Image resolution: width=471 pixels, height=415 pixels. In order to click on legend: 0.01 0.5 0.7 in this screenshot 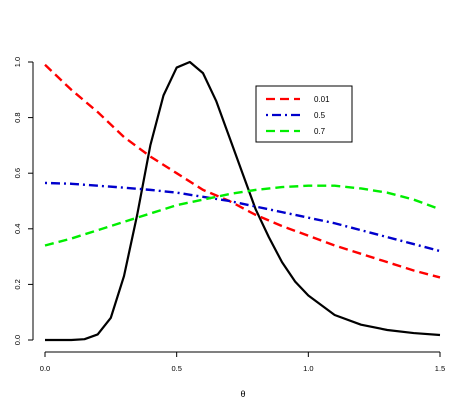, I will do `click(304, 114)`.